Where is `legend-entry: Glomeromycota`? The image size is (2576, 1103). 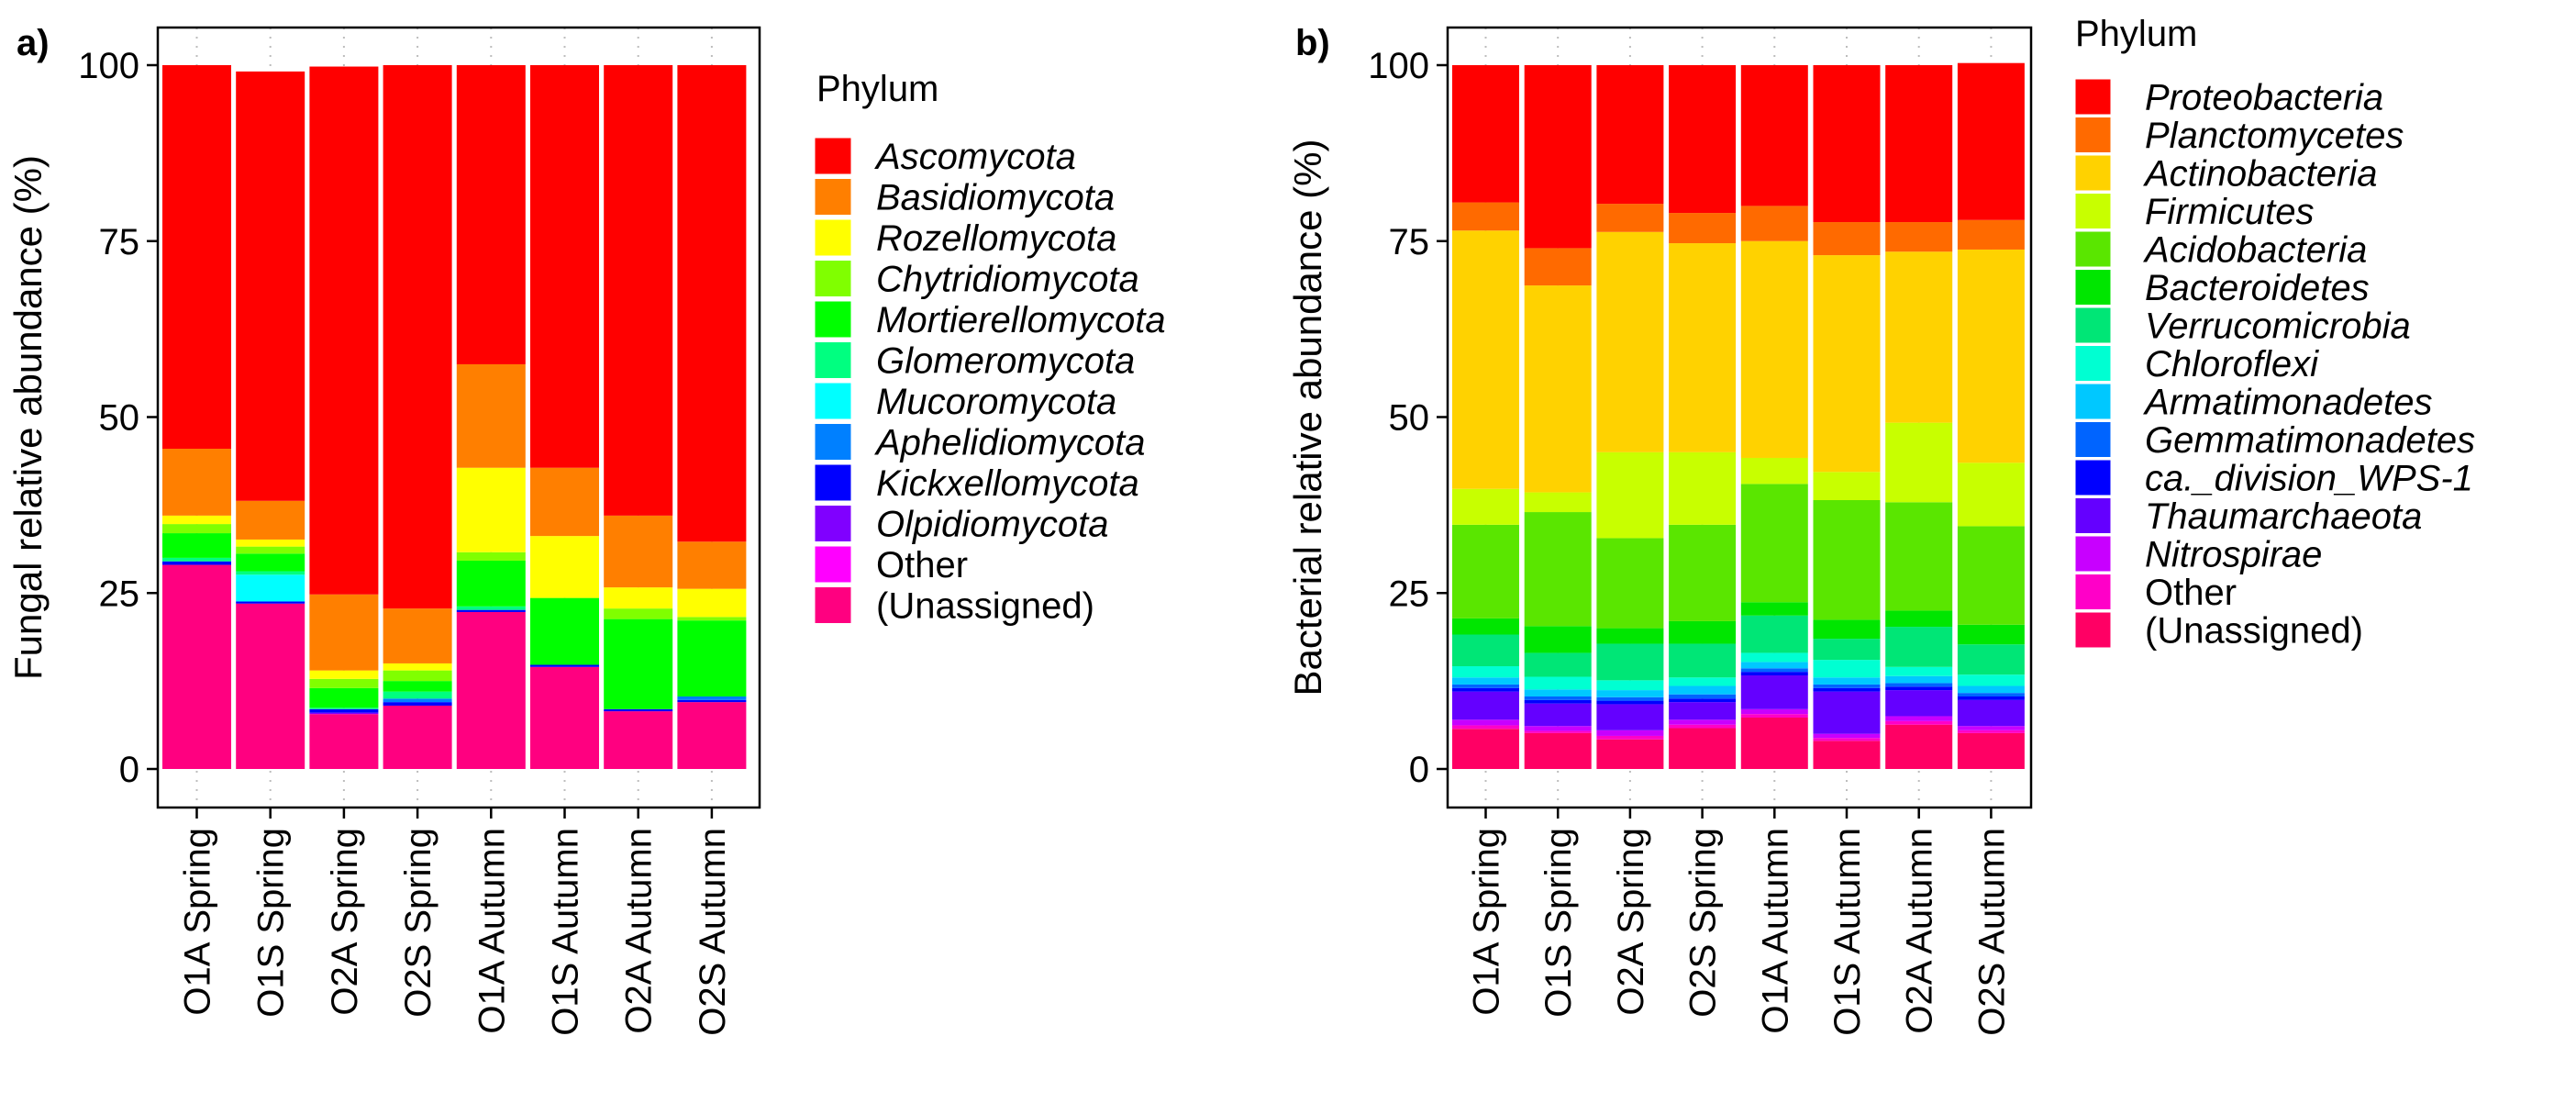
legend-entry: Glomeromycota is located at coordinates (1005, 361).